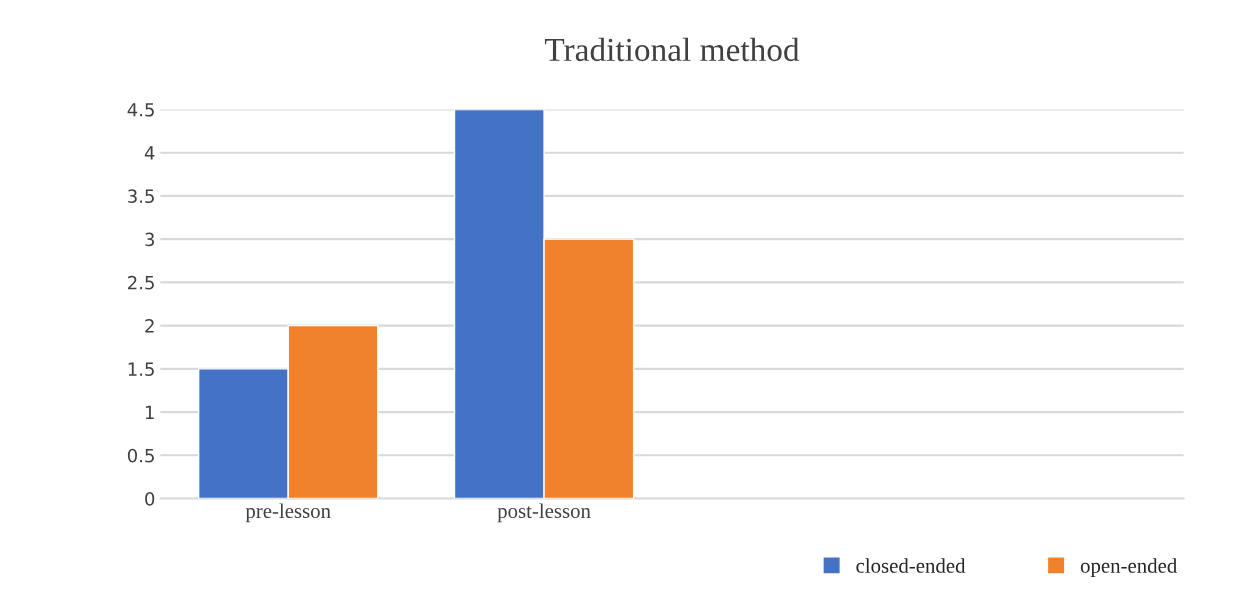 The image size is (1233, 608). I want to click on legend-label: closed-ended, so click(911, 565).